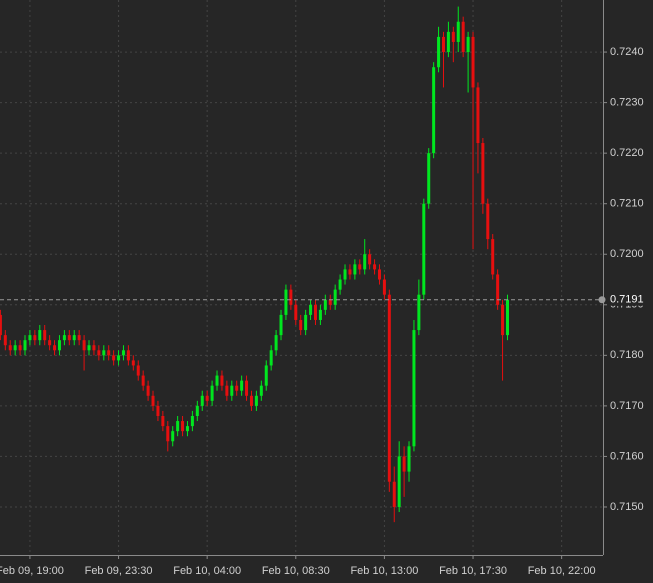  I want to click on y-tick-label: 0.7160, so click(627, 456).